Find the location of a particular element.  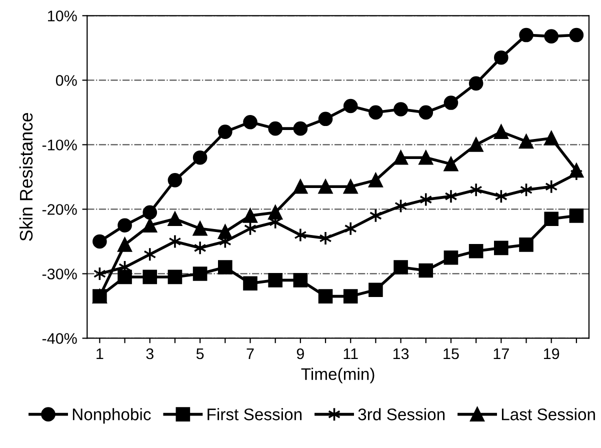

y-tick-label: -20% is located at coordinates (59, 209).